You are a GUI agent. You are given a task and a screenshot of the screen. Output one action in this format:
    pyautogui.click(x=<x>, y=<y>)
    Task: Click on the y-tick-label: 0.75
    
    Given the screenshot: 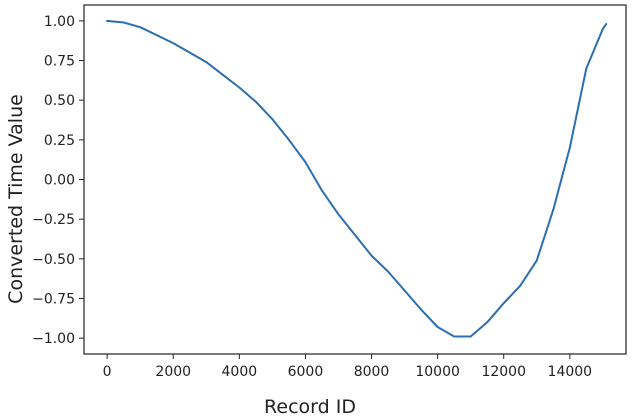 What is the action you would take?
    pyautogui.click(x=59, y=62)
    